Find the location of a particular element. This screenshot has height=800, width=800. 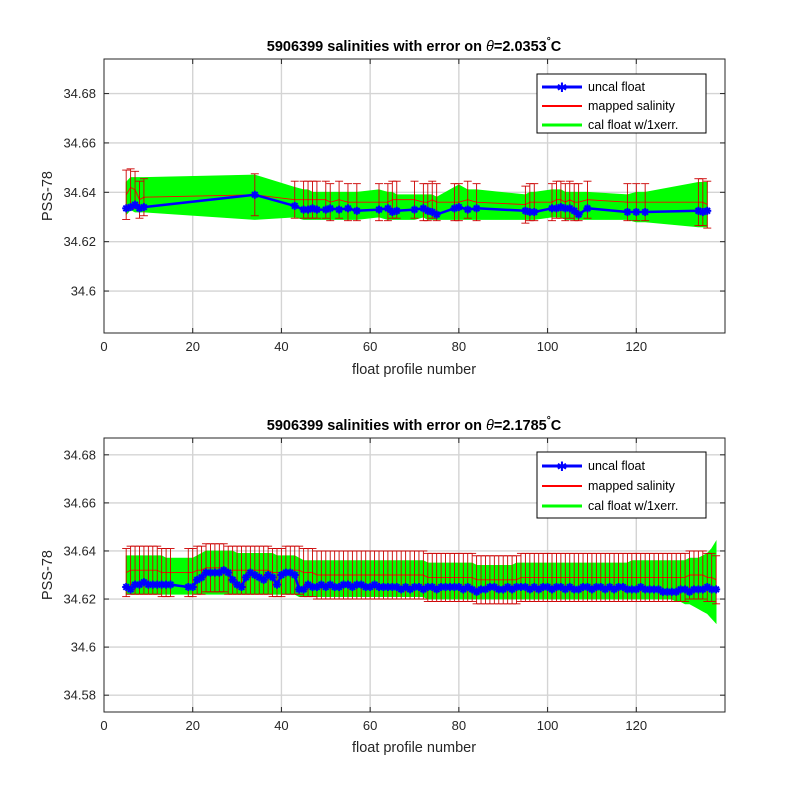

panel-2-errorbars is located at coordinates (421, 574).